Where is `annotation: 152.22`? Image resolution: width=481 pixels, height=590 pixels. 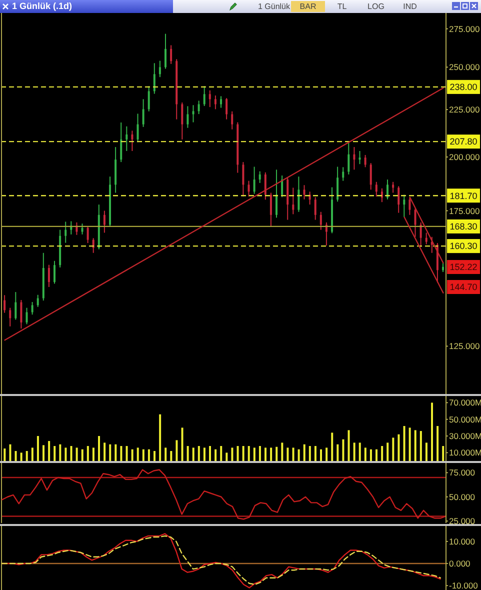
annotation: 152.22 is located at coordinates (463, 267).